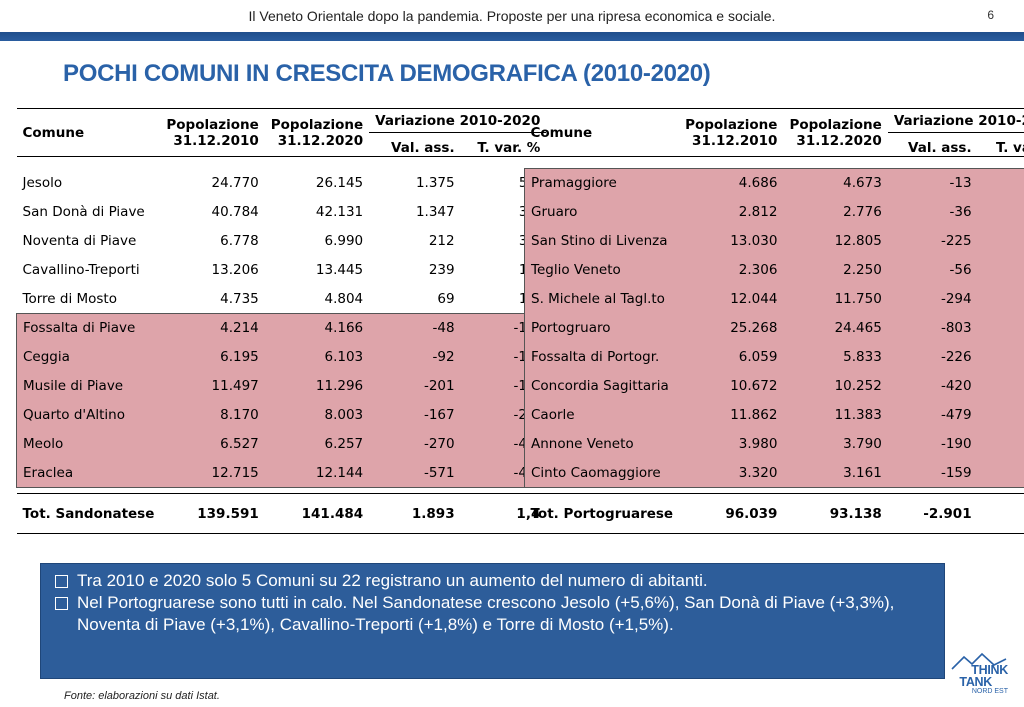 This screenshot has width=1024, height=707. I want to click on cell-pop2010: 10.672, so click(731, 386).